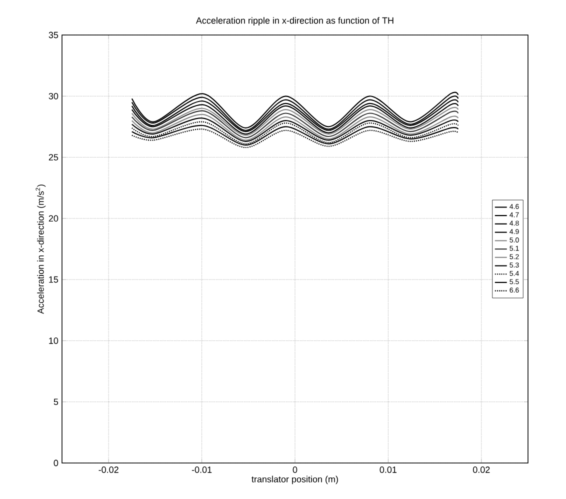 This screenshot has width=566, height=499. I want to click on x-axis-title: translator position (m), so click(295, 480).